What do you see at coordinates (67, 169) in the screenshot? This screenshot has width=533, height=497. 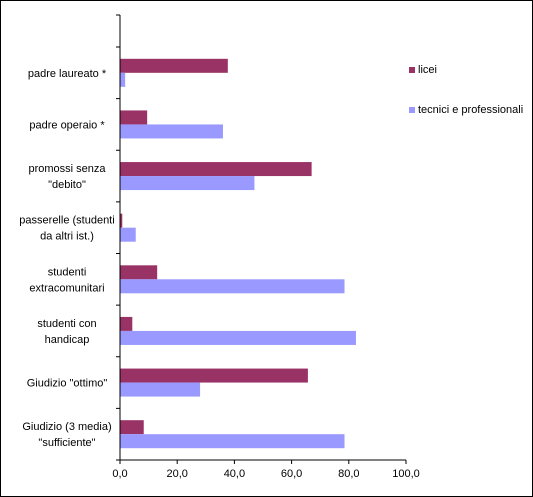 I see `category-label-2-line-0: promossi senza` at bounding box center [67, 169].